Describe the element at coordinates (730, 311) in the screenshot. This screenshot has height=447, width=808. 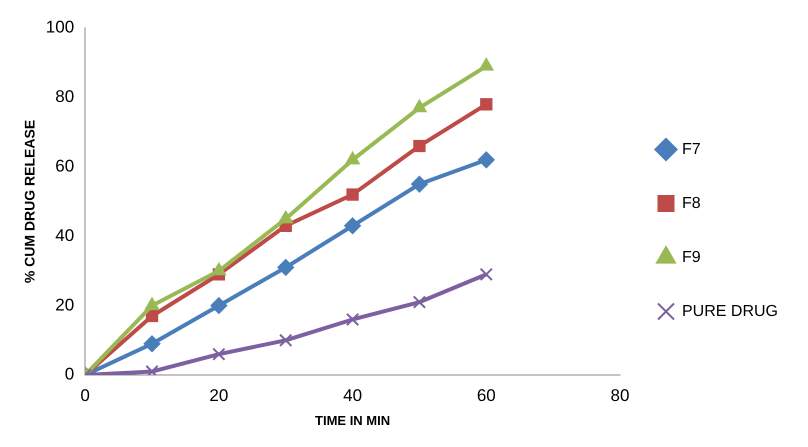
I see `legend-label: PURE DRUG` at that location.